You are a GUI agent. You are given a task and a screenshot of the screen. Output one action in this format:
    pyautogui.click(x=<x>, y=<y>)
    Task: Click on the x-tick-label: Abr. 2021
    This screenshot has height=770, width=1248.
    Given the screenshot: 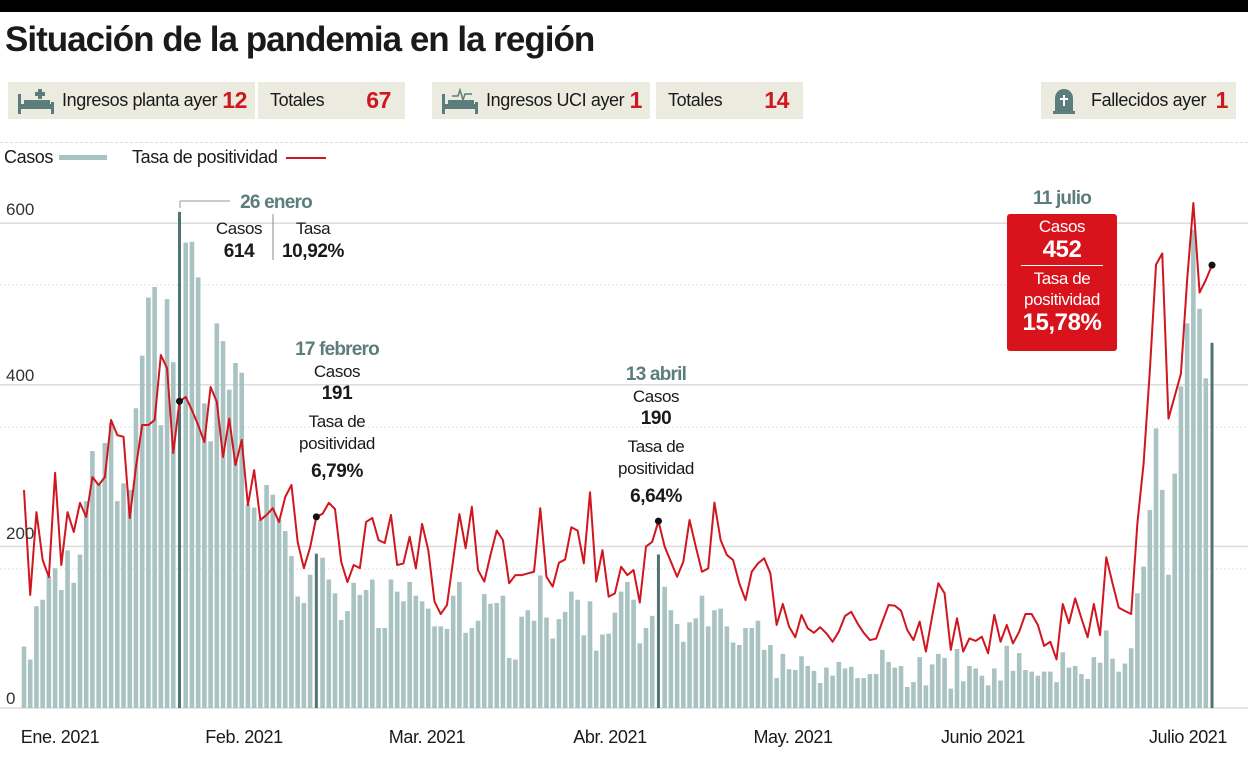 What is the action you would take?
    pyautogui.click(x=610, y=737)
    